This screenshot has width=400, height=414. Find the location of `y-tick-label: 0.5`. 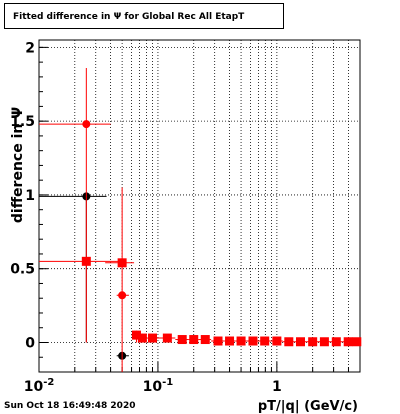

y-tick-label: 0.5 is located at coordinates (22, 270).